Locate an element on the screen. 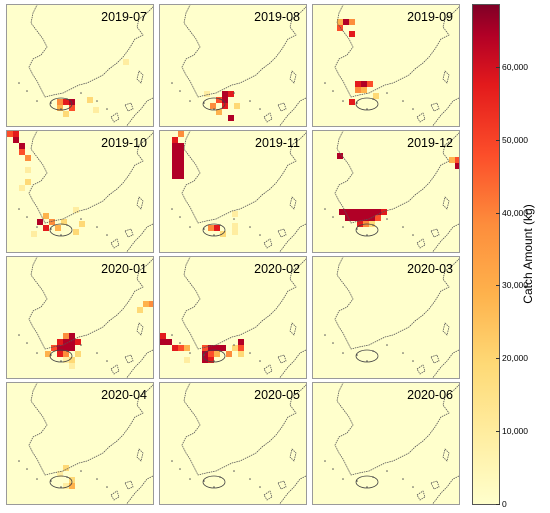 The image size is (550, 513). panel-date-label: 2020-03 is located at coordinates (430, 269).